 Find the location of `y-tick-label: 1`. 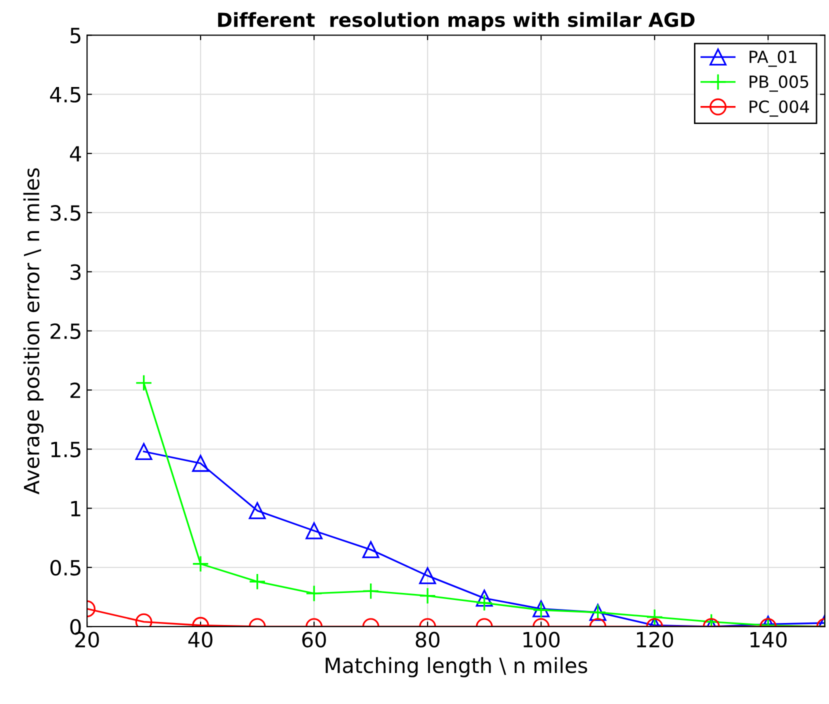

y-tick-label: 1 is located at coordinates (75, 508).